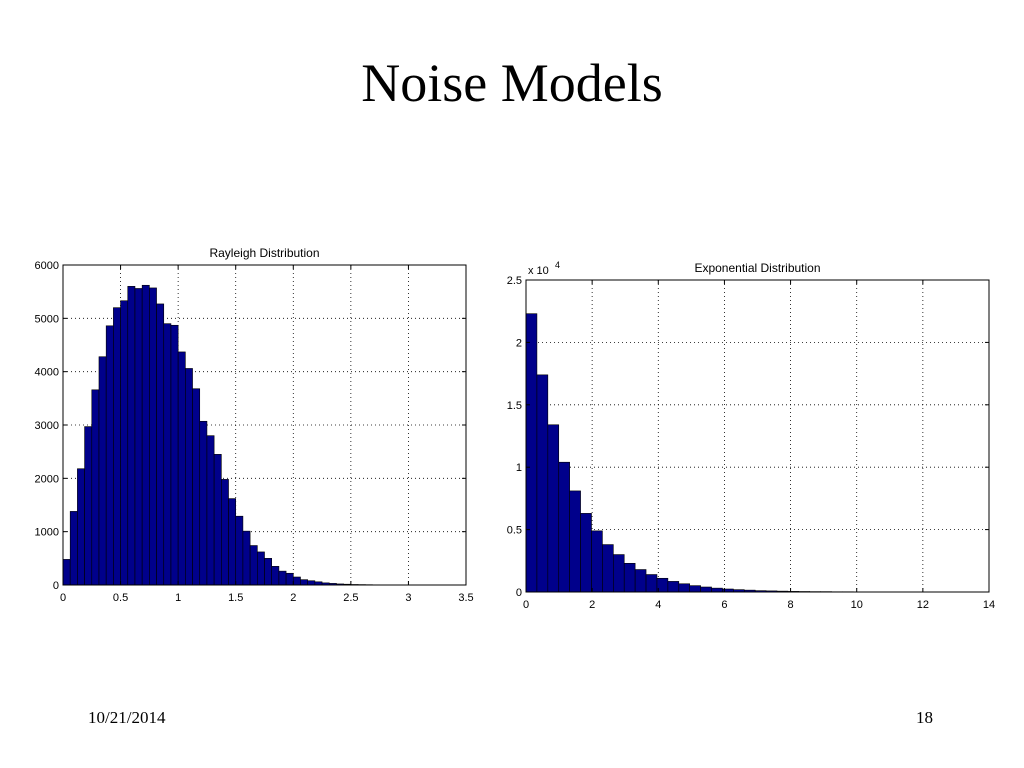  What do you see at coordinates (924, 717) in the screenshot?
I see `slide-page-number: 18` at bounding box center [924, 717].